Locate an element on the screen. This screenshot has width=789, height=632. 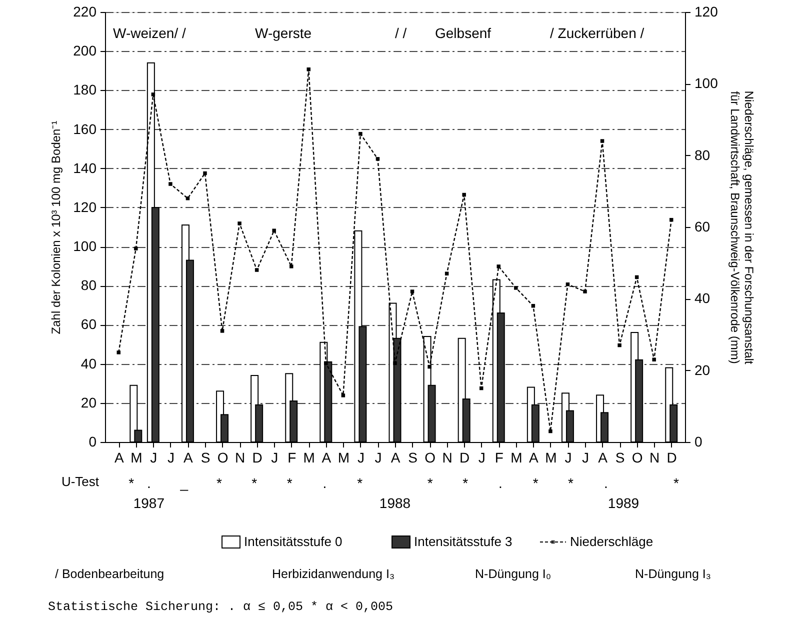
y-tick-label: 120 is located at coordinates (85, 206).